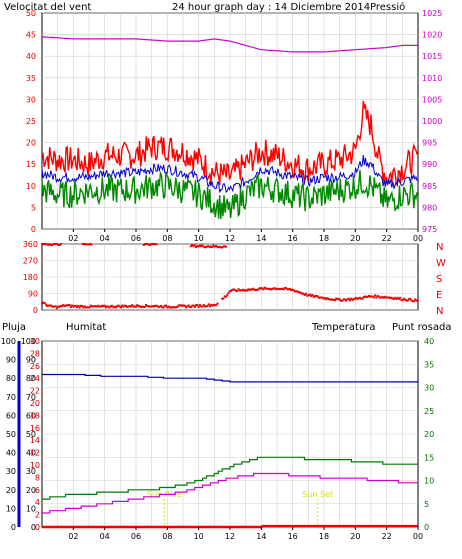 This screenshot has height=559, width=462. Describe the element at coordinates (418, 238) in the screenshot. I see `wind-hour-tick-label: 00` at that location.